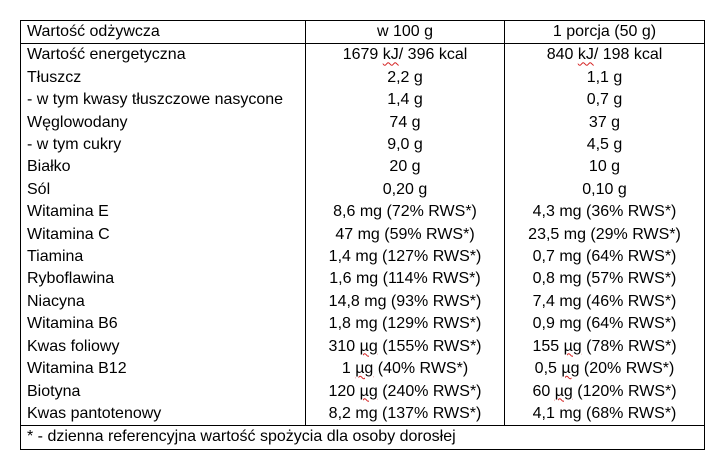 The height and width of the screenshot is (465, 720). Describe the element at coordinates (344, 346) in the screenshot. I see `value-text: 310` at that location.